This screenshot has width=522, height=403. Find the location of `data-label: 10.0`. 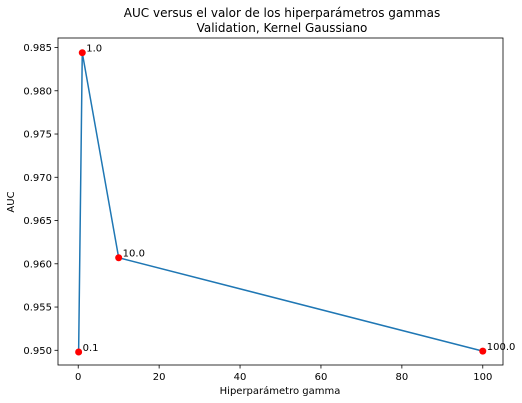

data-label: 10.0 is located at coordinates (134, 254).